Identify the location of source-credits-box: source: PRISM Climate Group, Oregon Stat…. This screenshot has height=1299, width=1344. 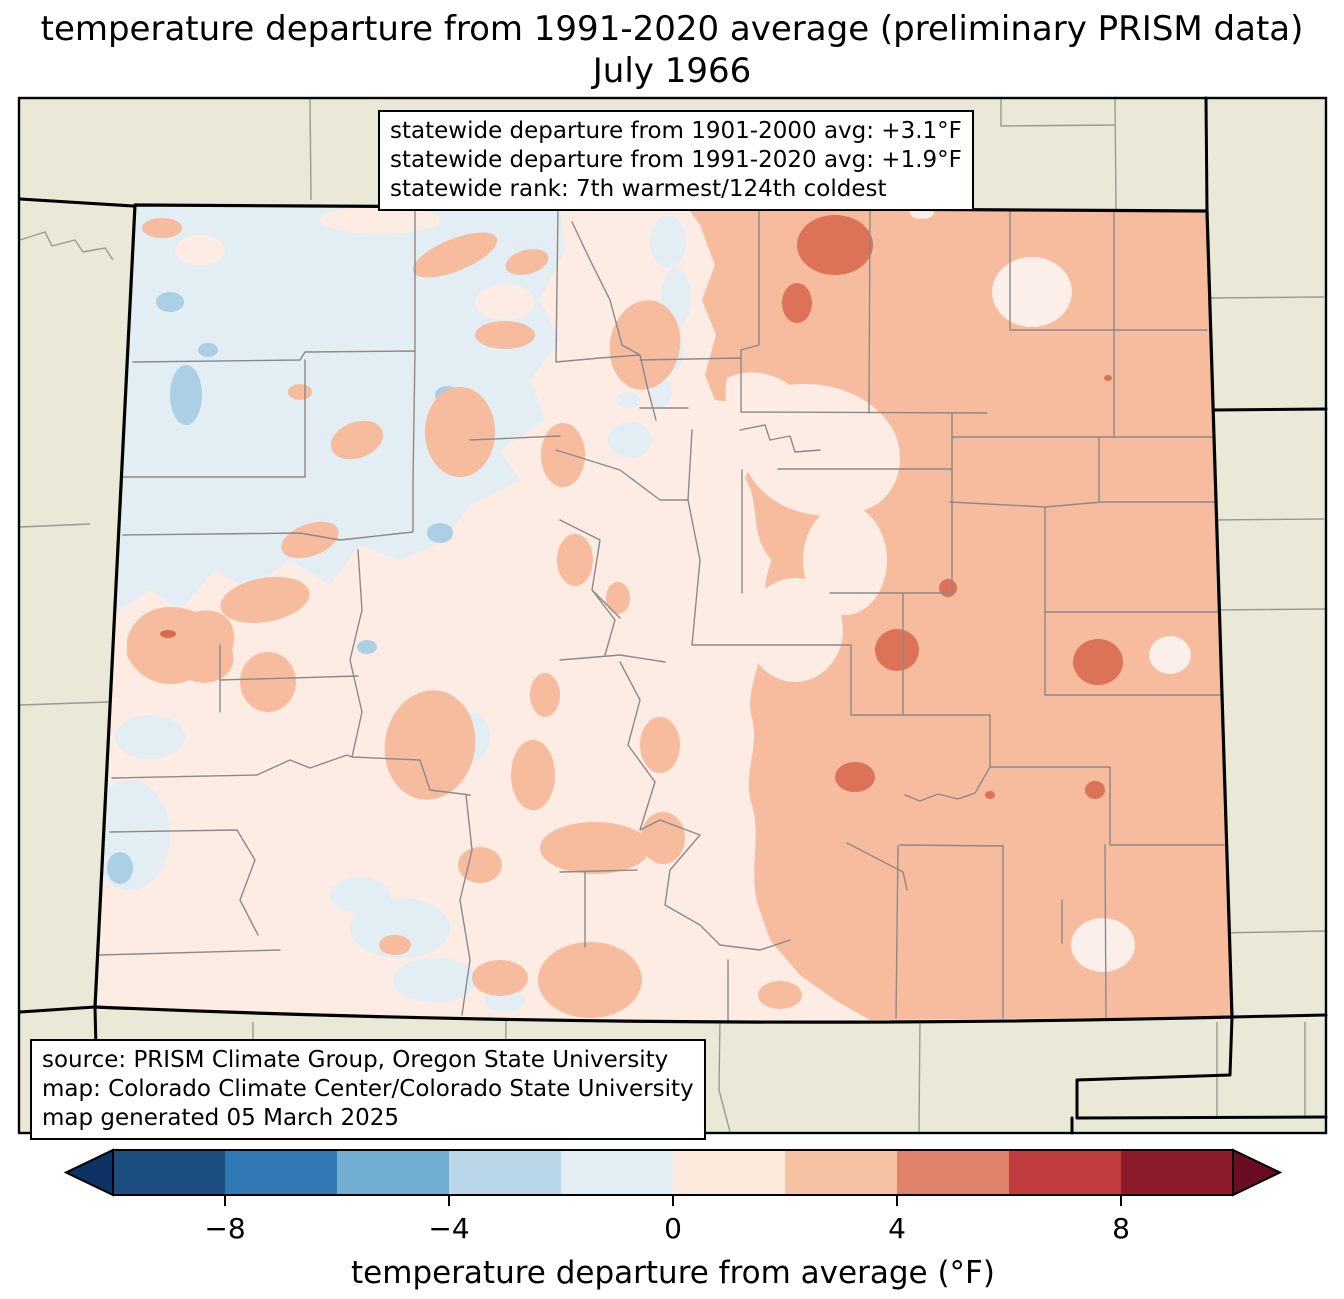
(368, 1089).